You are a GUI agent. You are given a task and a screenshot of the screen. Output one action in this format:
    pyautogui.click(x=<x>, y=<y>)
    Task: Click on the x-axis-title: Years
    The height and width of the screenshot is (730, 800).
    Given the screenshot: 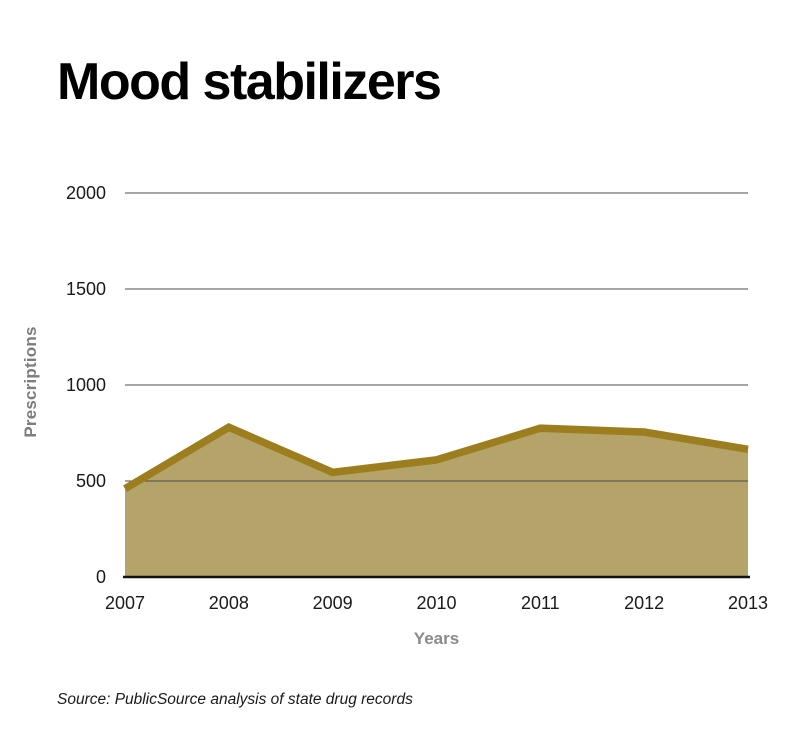 What is the action you would take?
    pyautogui.click(x=436, y=638)
    